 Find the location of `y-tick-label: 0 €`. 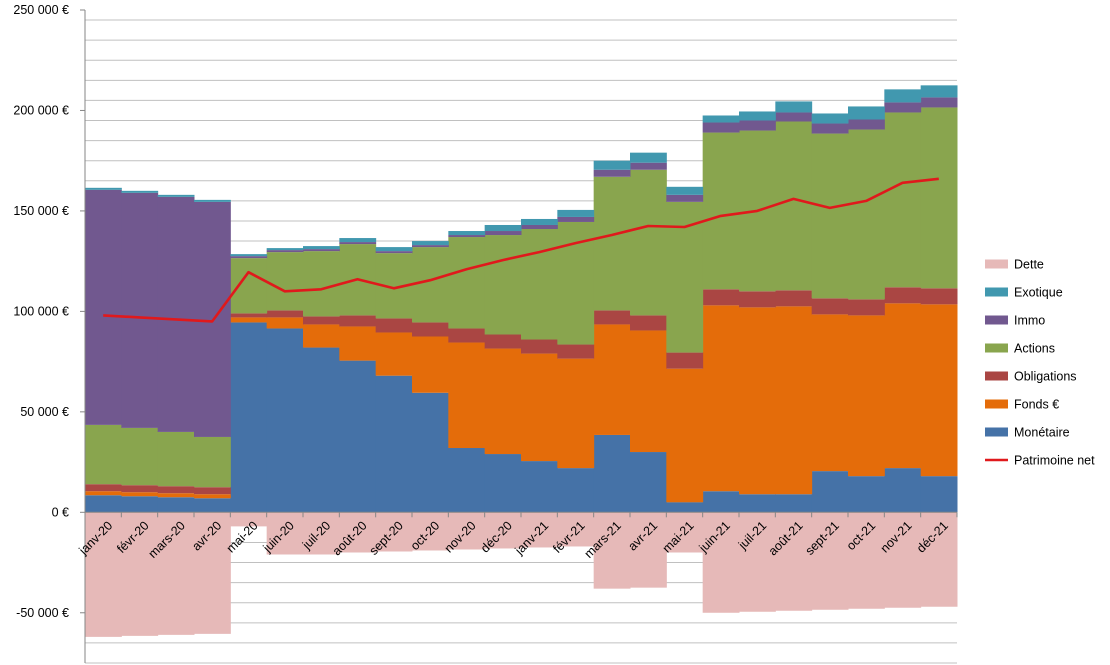

y-tick-label: 0 € is located at coordinates (60, 512).